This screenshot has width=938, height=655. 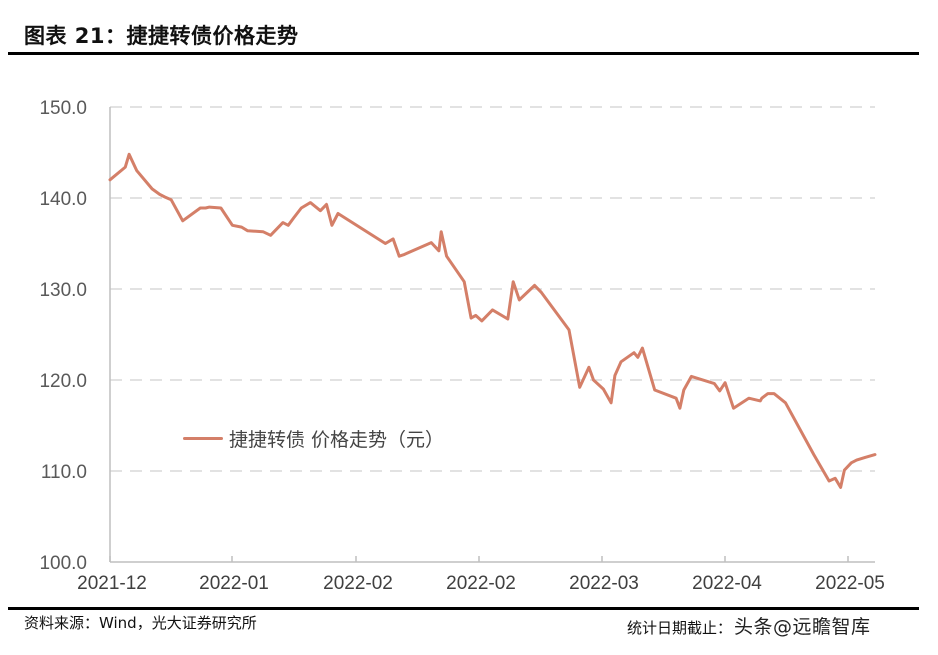 What do you see at coordinates (63, 336) in the screenshot?
I see `y-axis-ticks: 100.0 110.0 120.0 130.0 140.0 150.0` at bounding box center [63, 336].